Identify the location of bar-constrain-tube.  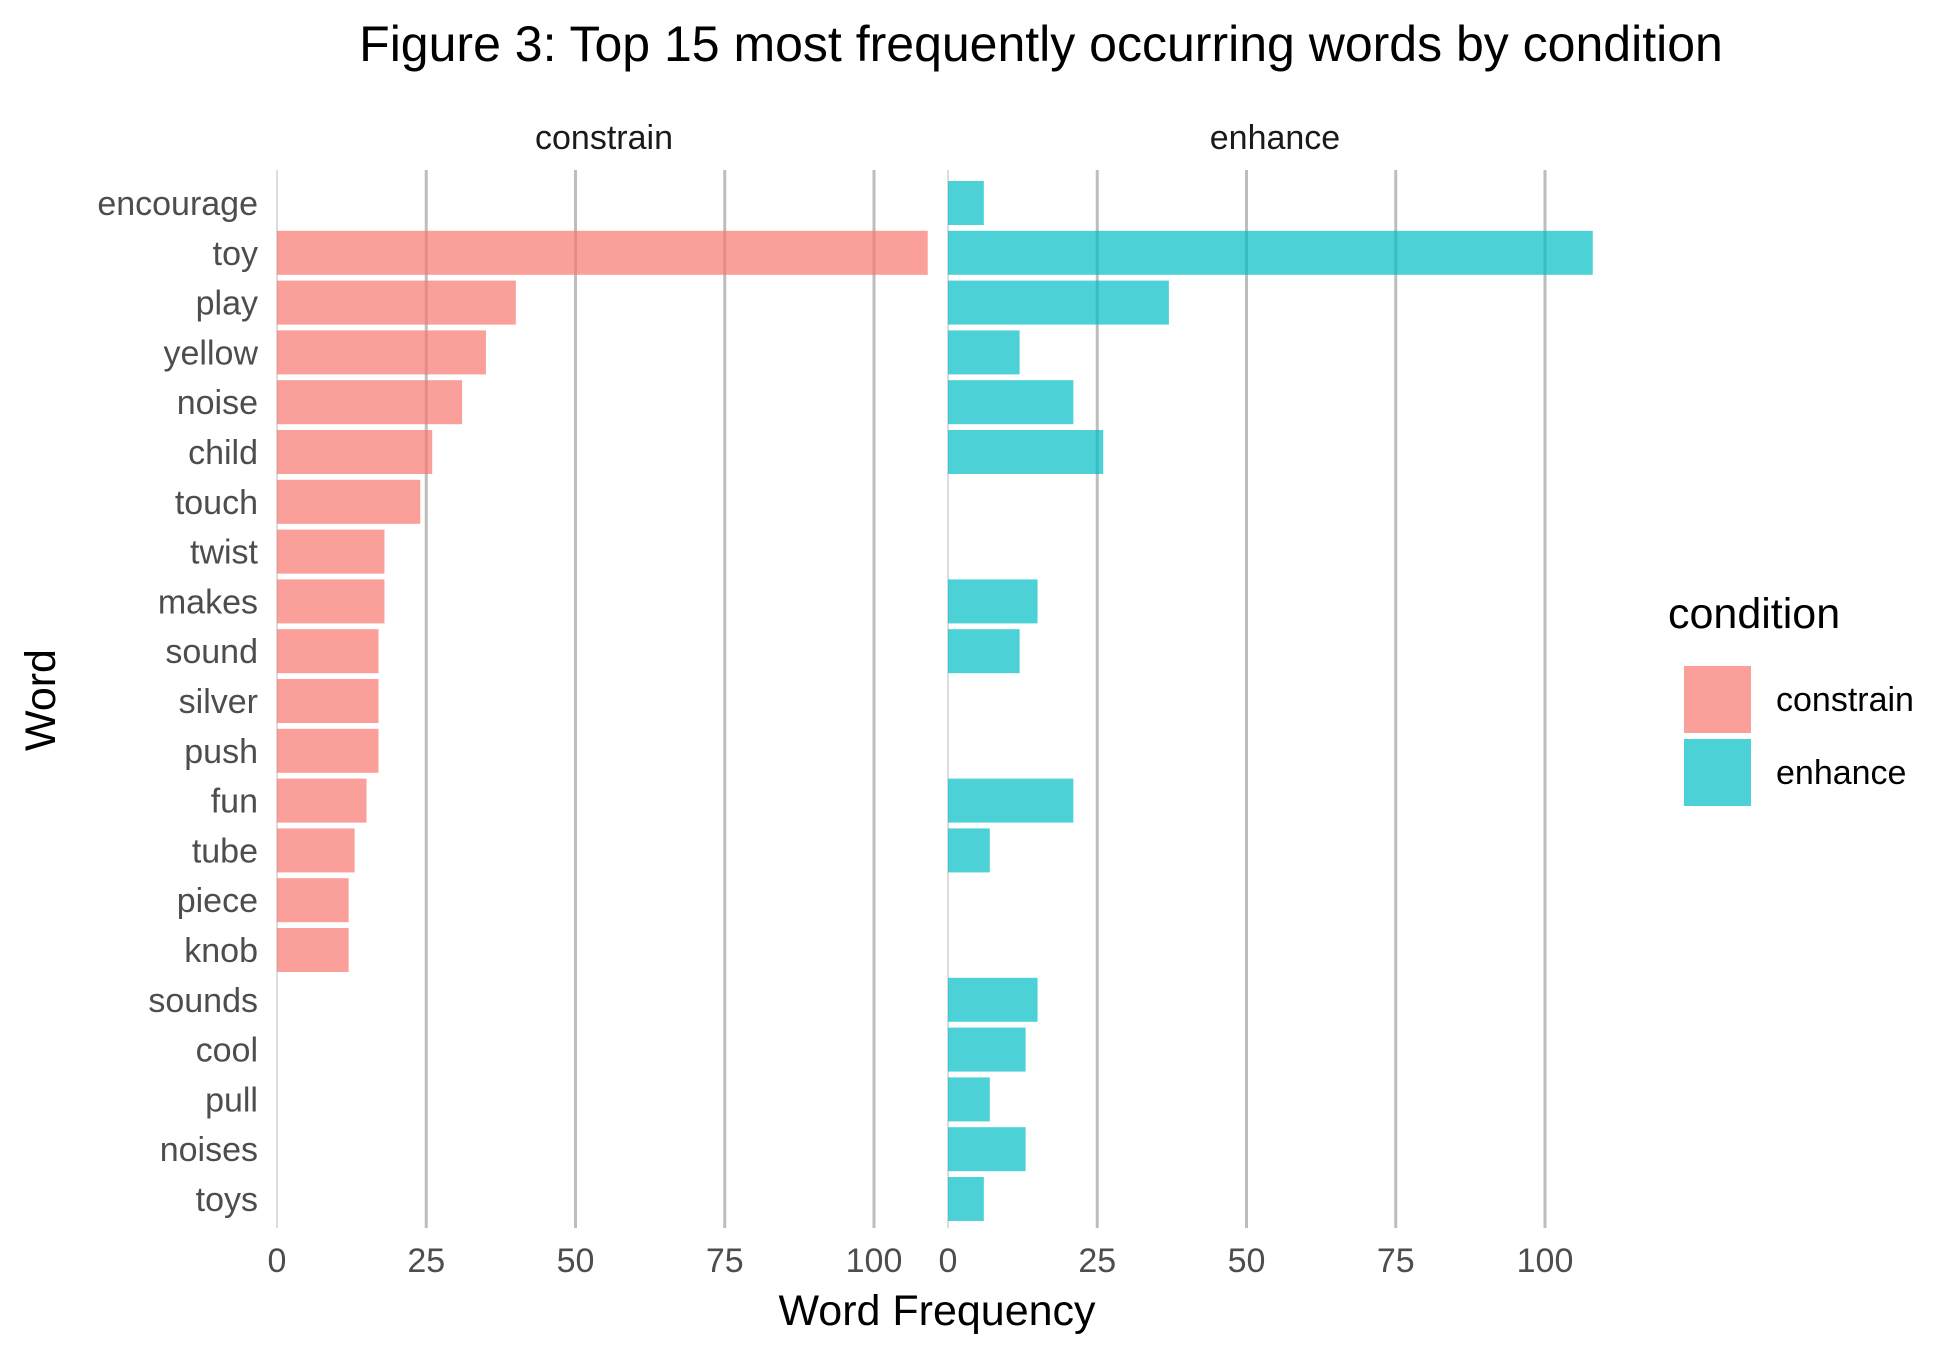
(316, 850).